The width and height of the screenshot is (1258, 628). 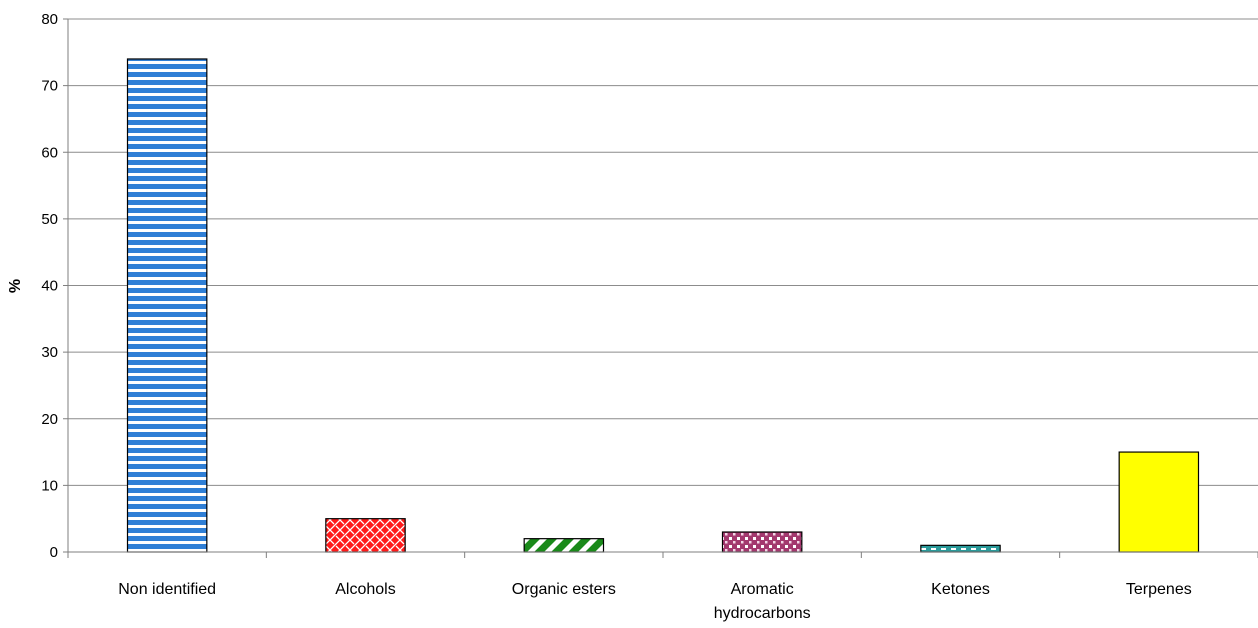 What do you see at coordinates (15, 286) in the screenshot?
I see `y-axis-label: %` at bounding box center [15, 286].